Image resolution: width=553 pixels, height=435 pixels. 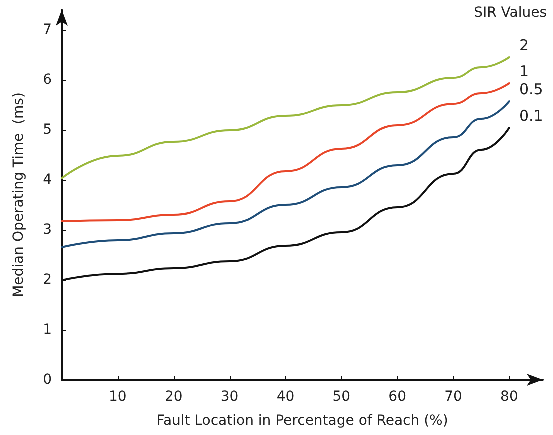 What do you see at coordinates (531, 89) in the screenshot?
I see `series-label: 0.5` at bounding box center [531, 89].